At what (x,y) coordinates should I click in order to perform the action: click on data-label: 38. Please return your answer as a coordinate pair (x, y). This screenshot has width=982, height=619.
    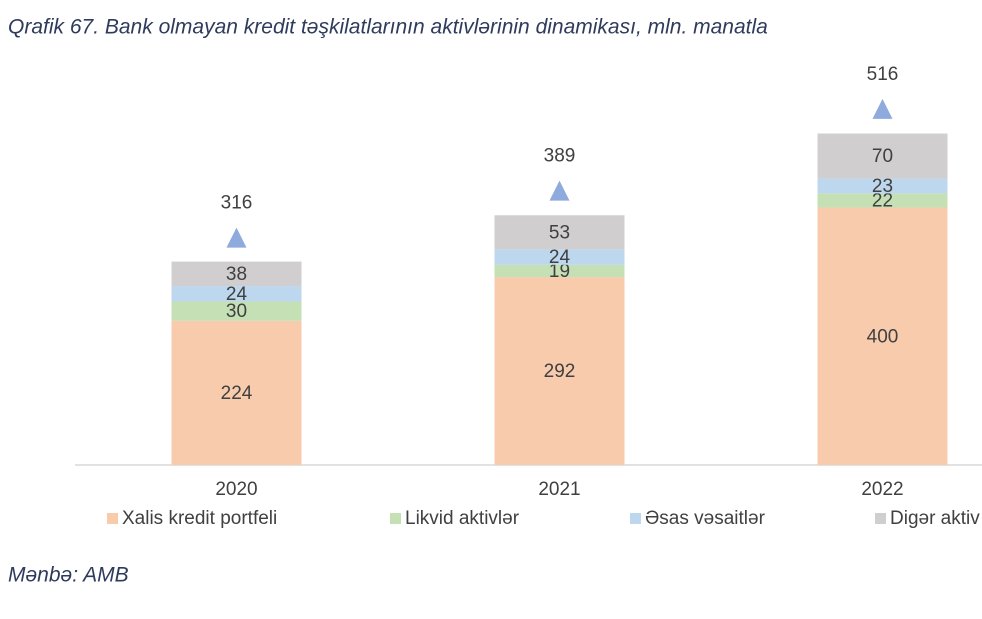
    Looking at the image, I should click on (236, 274).